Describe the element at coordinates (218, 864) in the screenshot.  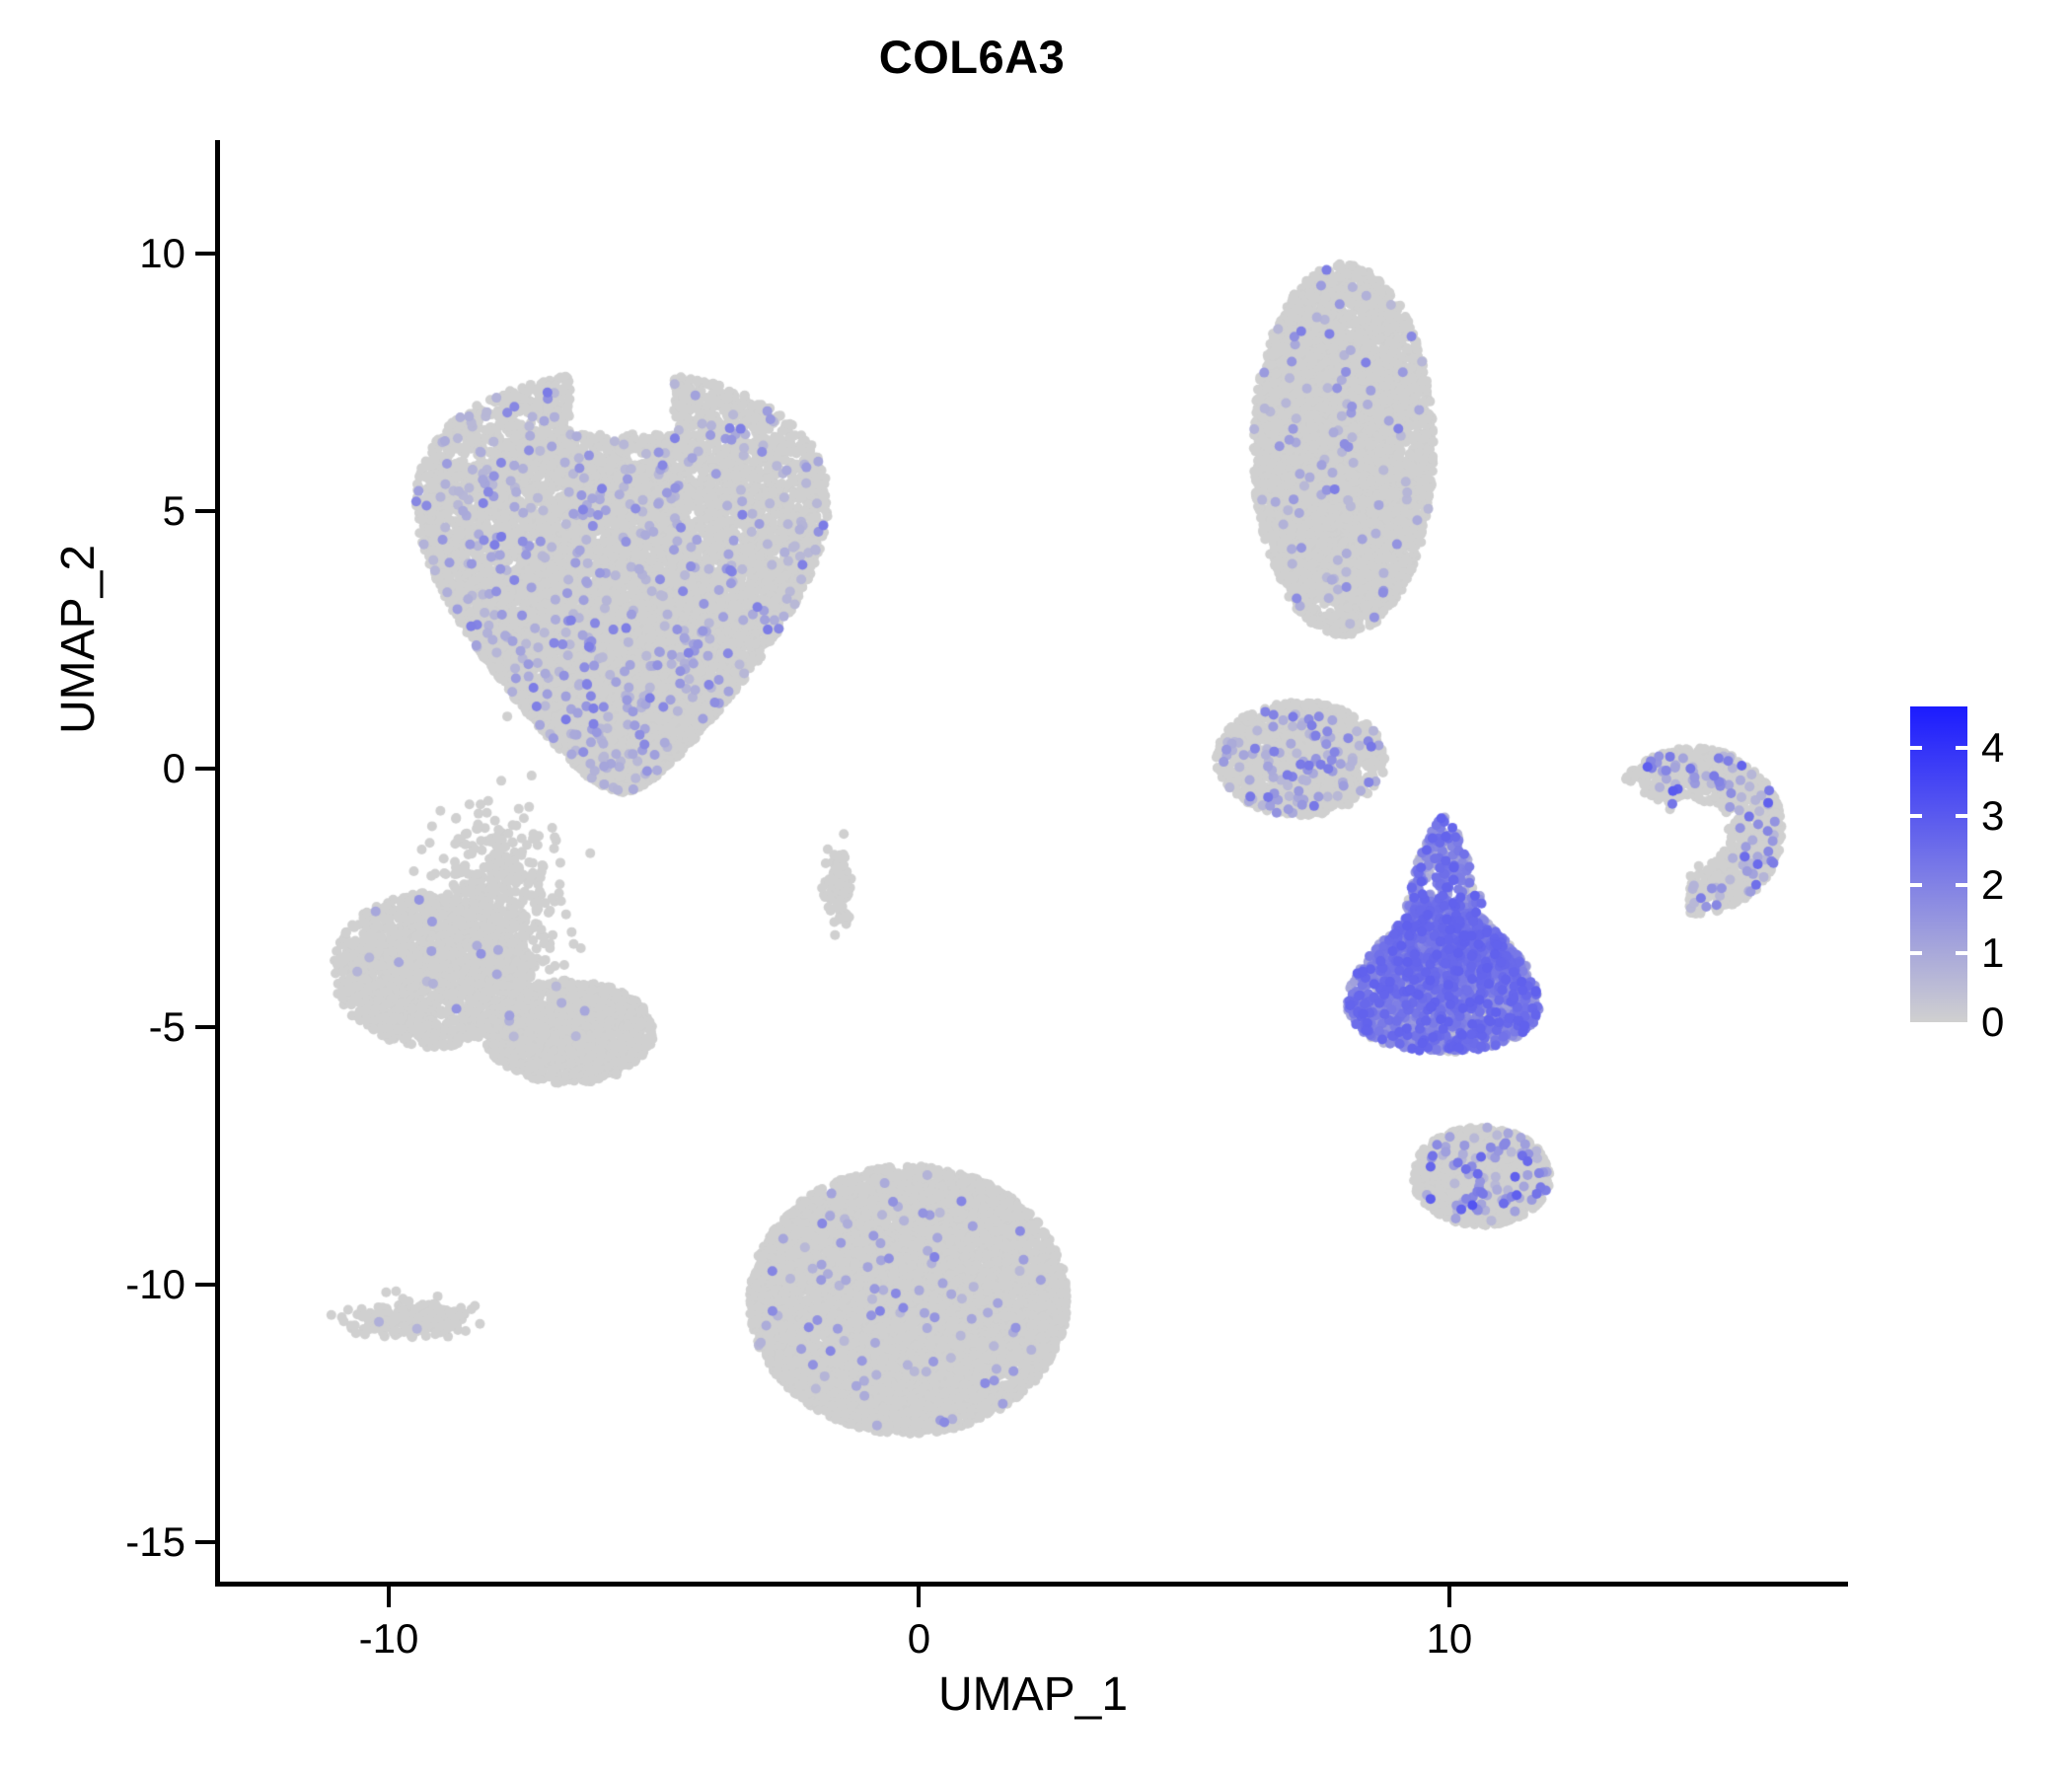
I see `y-axis-line` at that location.